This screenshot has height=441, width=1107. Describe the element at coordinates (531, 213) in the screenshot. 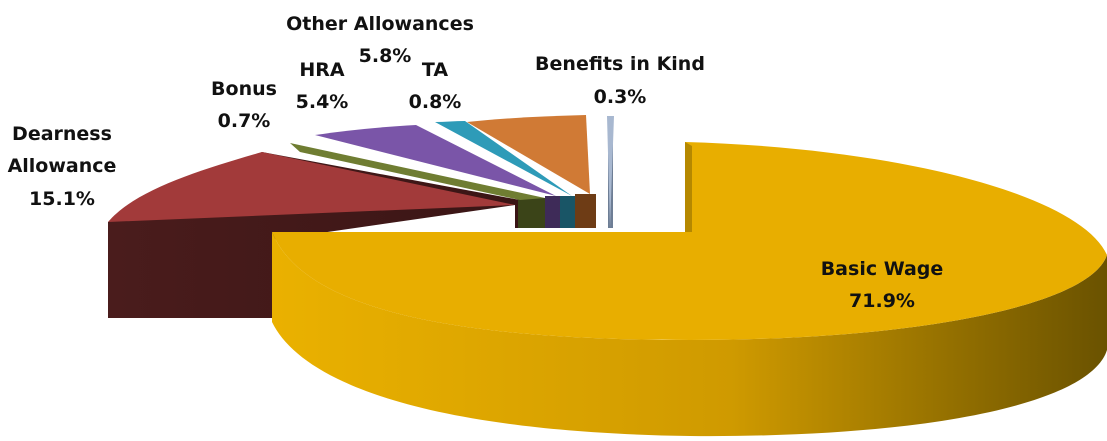

I see `slice-wall-bonus` at that location.